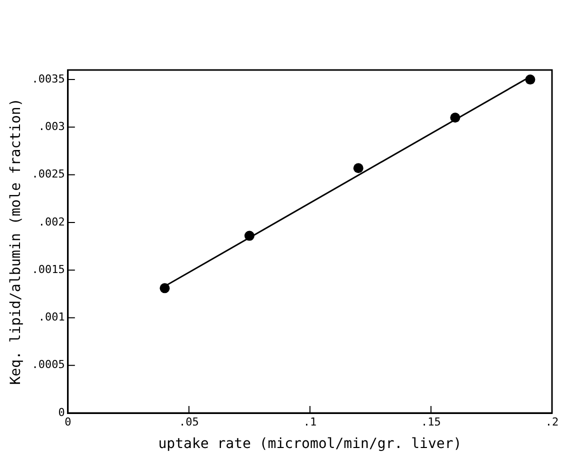  Describe the element at coordinates (51, 127) in the screenshot. I see `y-tick-label: .003` at that location.